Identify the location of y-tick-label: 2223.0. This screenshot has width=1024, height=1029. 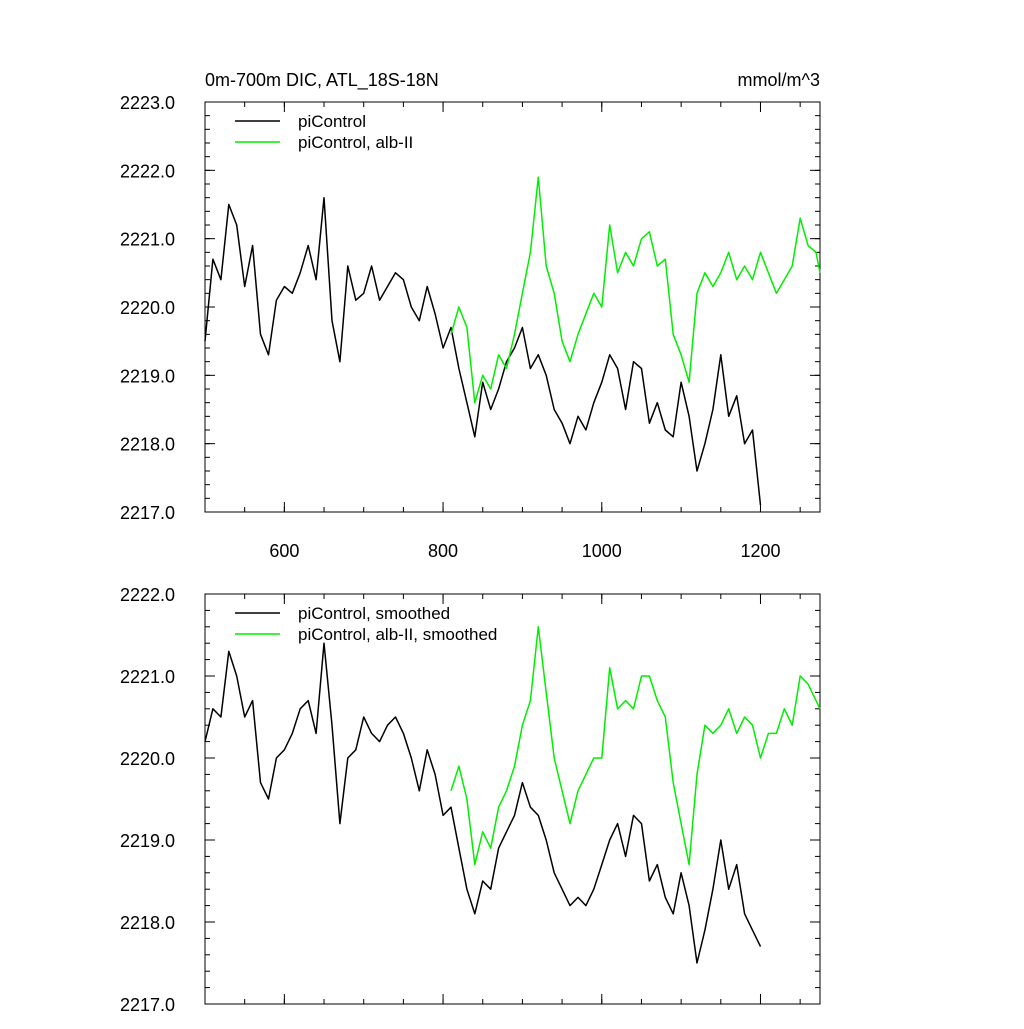
(147, 103).